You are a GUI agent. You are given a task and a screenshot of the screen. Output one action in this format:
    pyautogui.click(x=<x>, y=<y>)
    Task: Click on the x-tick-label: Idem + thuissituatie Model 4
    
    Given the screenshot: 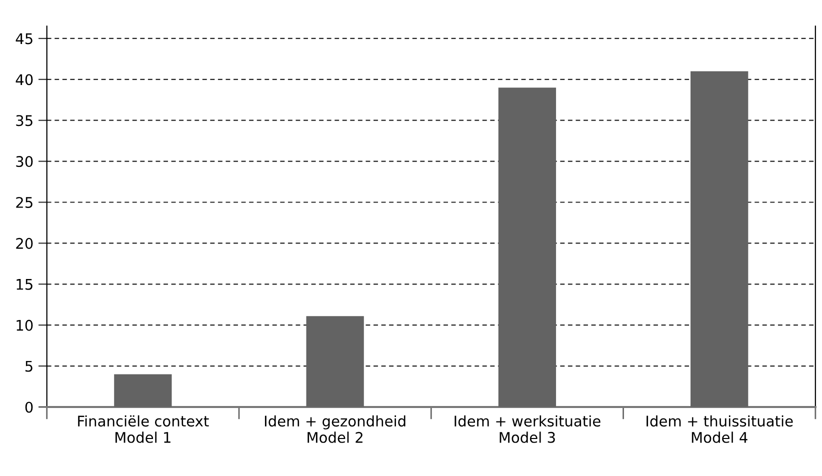 What is the action you would take?
    pyautogui.click(x=719, y=429)
    